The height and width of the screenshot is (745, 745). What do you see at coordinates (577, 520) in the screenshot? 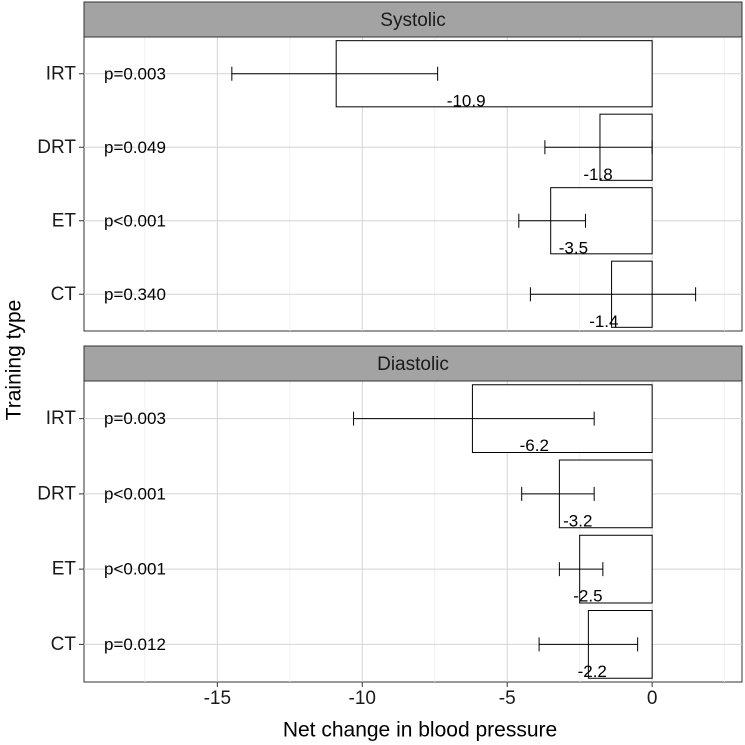
I see `data-label: -3.2` at bounding box center [577, 520].